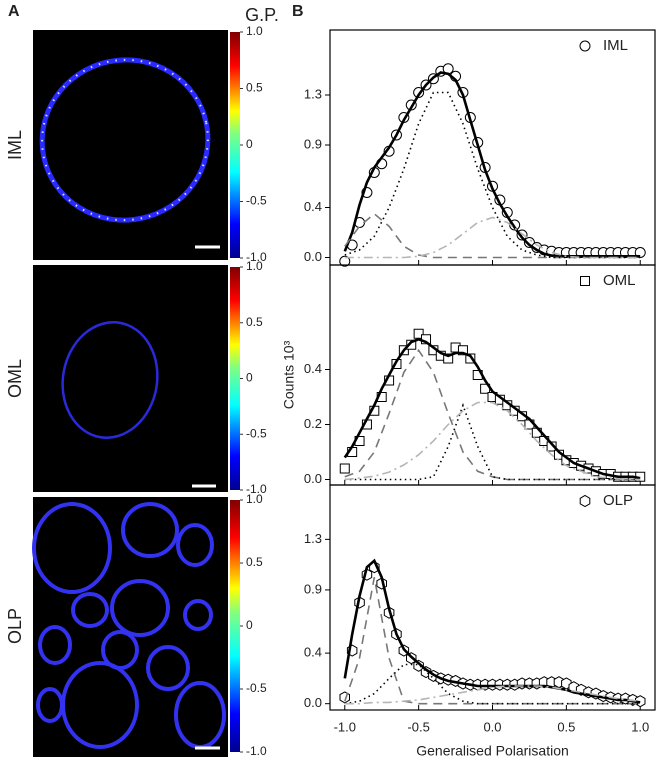  Describe the element at coordinates (15, 378) in the screenshot. I see `row-label: OML` at that location.